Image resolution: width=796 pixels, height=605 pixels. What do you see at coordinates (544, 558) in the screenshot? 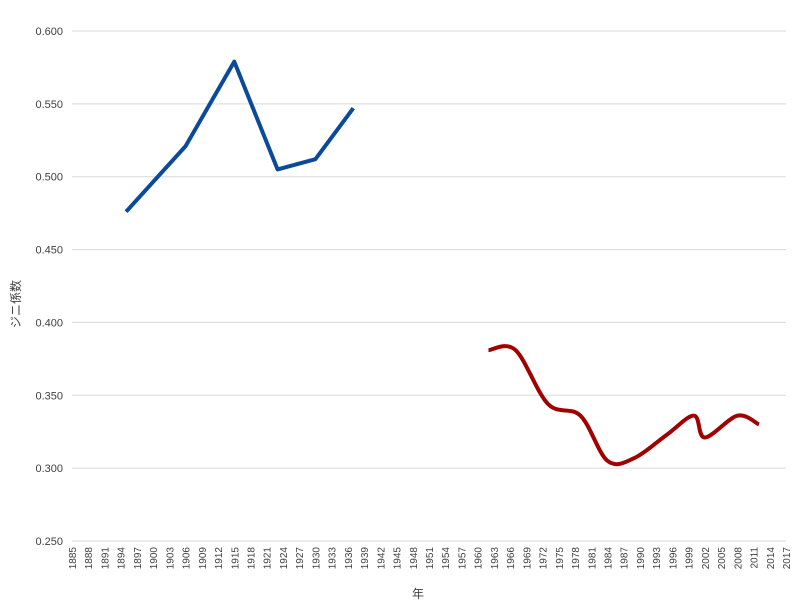
I see `x-tick-label: 1972` at bounding box center [544, 558].